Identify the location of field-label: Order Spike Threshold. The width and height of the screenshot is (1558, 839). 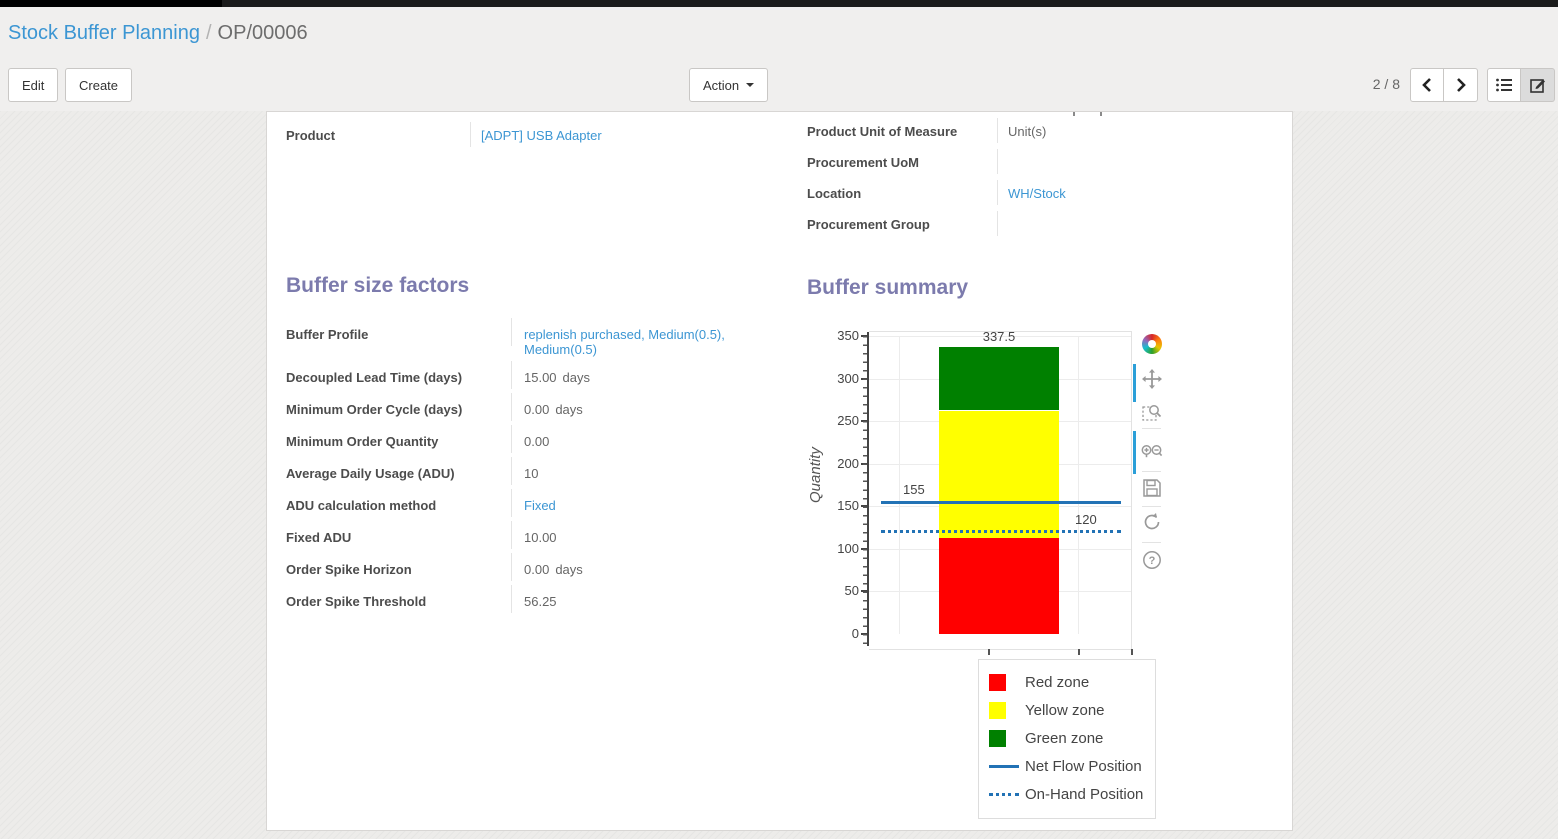
(399, 599).